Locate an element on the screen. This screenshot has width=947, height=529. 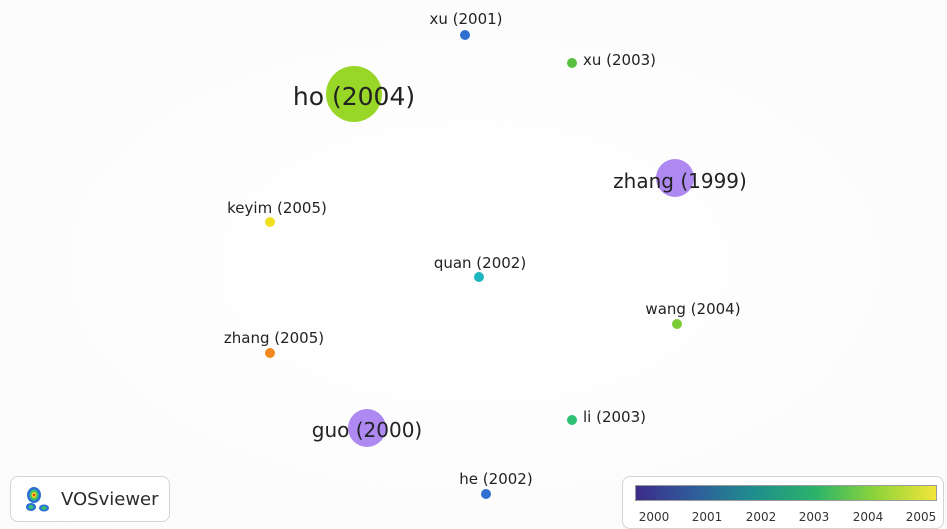
node-label: xu (2003) is located at coordinates (619, 60).